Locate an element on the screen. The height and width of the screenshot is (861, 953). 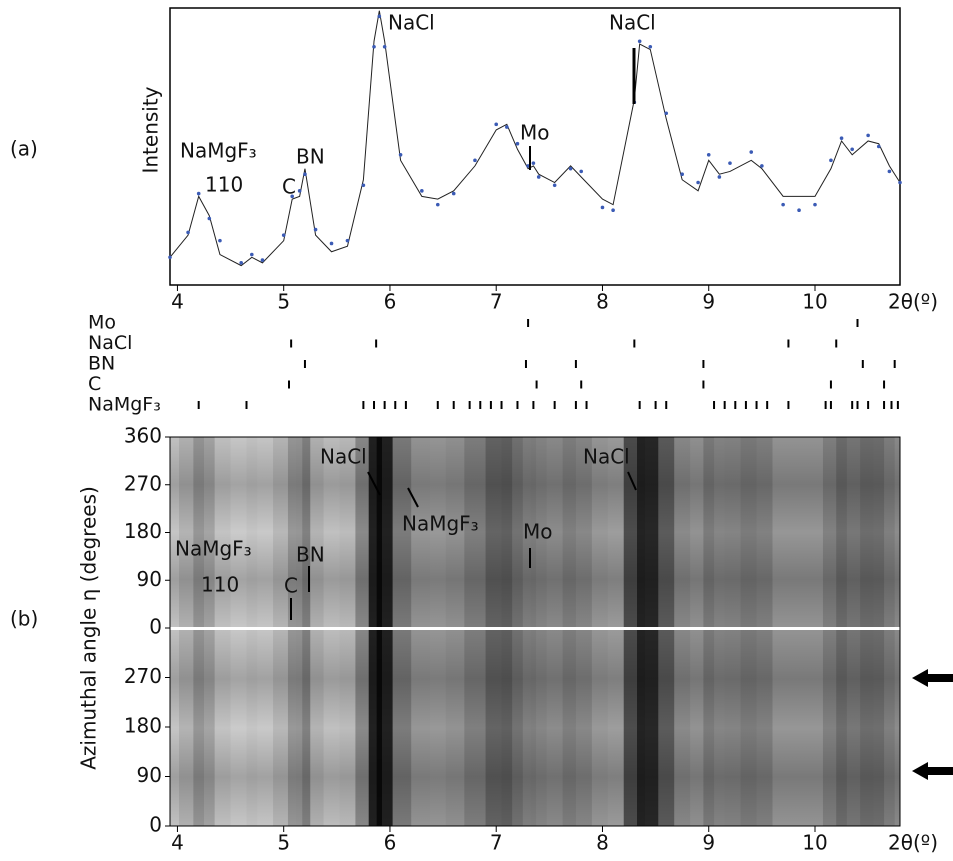
phase-label: NaCl is located at coordinates (110, 343).